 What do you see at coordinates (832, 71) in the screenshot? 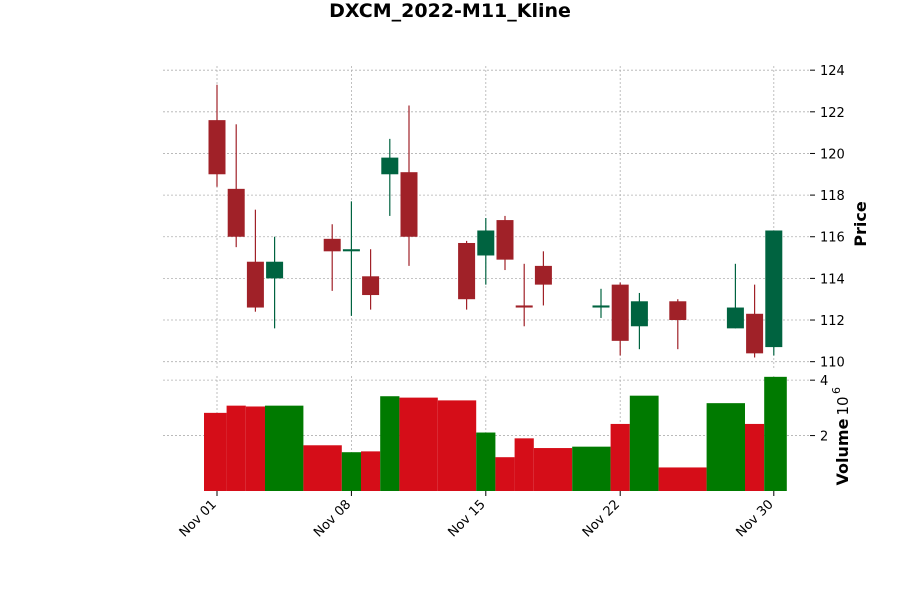
I see `price-tick-label: 124` at bounding box center [832, 71].